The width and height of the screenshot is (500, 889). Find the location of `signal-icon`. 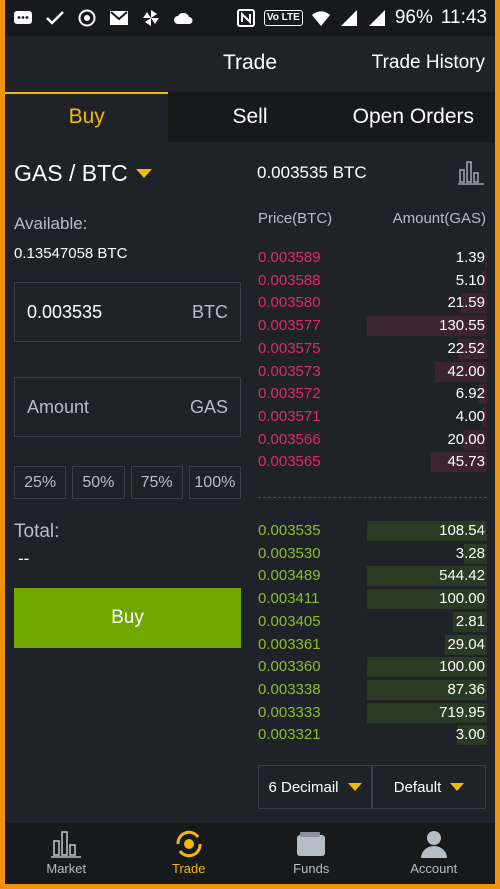

signal-icon is located at coordinates (348, 18).